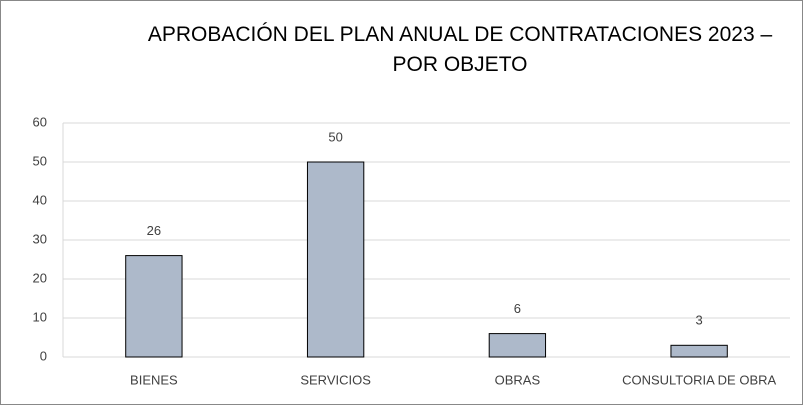 This screenshot has height=405, width=803. I want to click on y-tick-label: 50, so click(40, 160).